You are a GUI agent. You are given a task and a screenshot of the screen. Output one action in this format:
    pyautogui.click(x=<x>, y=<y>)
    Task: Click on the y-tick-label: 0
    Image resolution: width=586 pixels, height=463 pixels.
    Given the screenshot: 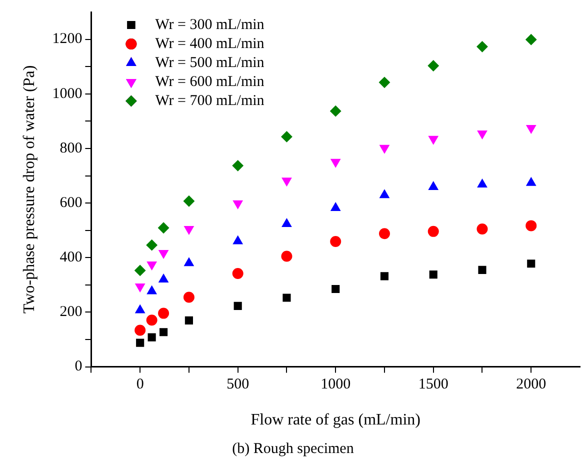 What is the action you would take?
    pyautogui.click(x=78, y=366)
    